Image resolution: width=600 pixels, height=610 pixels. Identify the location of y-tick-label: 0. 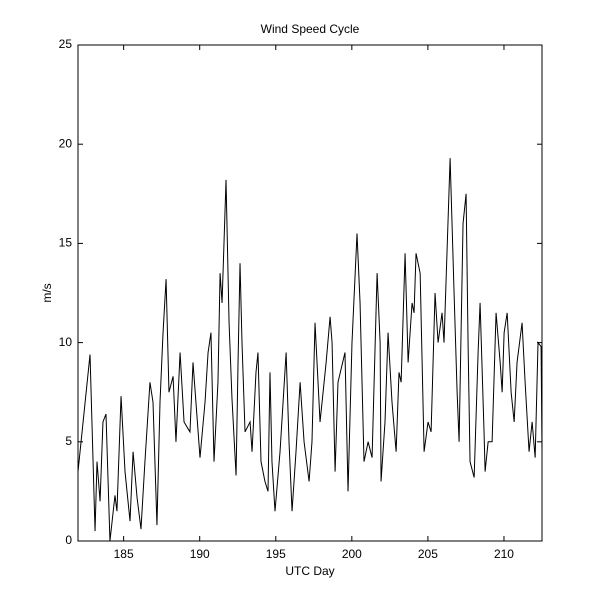
(68, 540).